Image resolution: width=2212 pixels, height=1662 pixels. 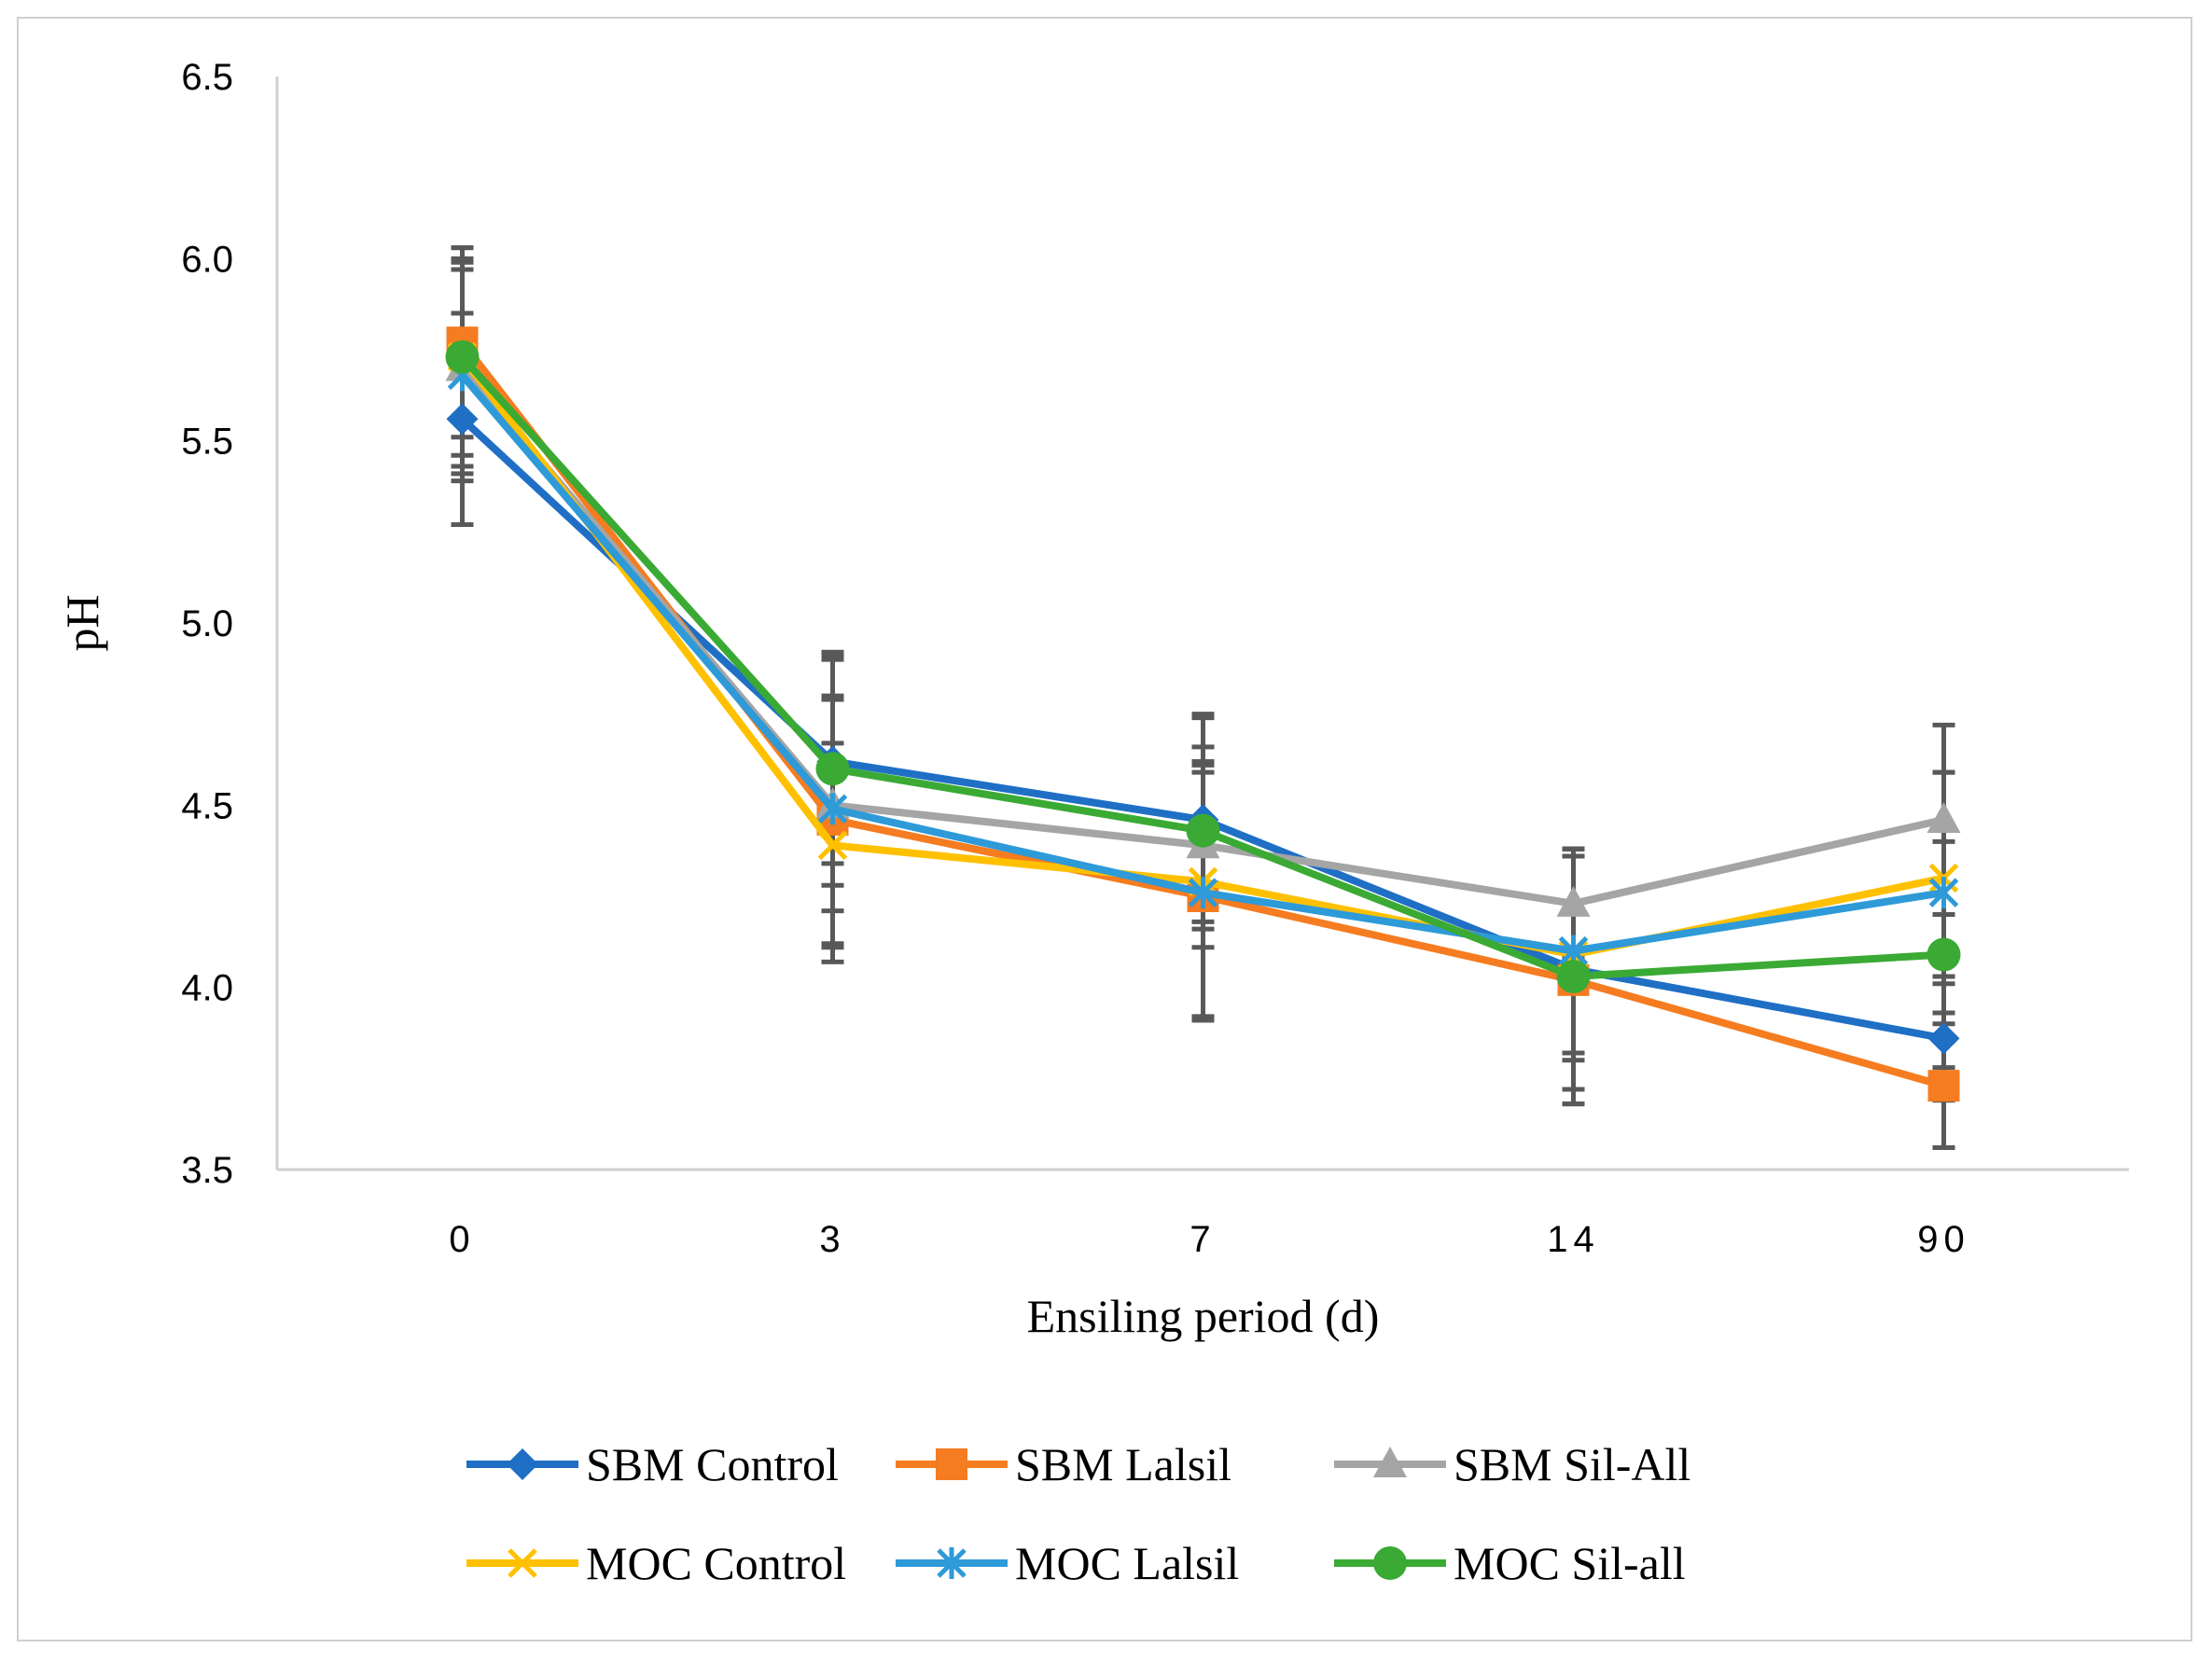 I want to click on x-axis-title: Ensiling period (d), so click(x=1203, y=1316).